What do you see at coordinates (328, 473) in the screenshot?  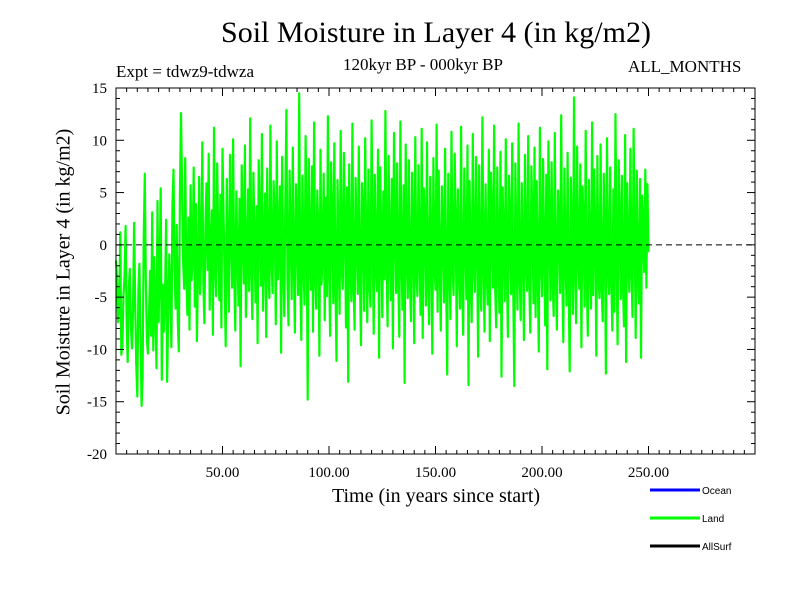 I see `x-tick-label: 100.00` at bounding box center [328, 473].